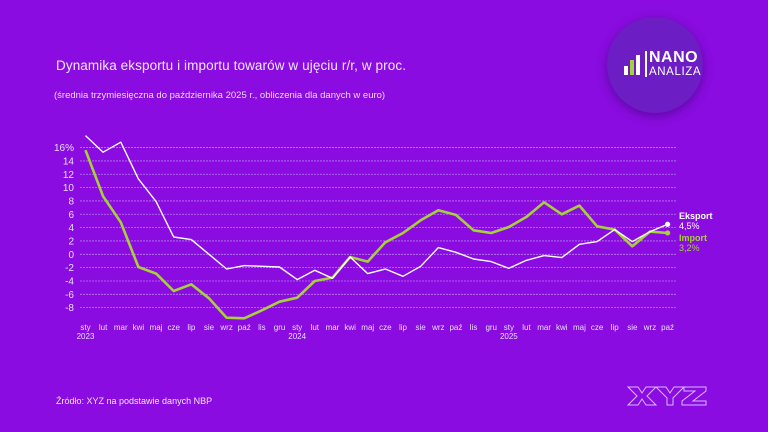  What do you see at coordinates (646, 64) in the screenshot?
I see `logo-divider` at bounding box center [646, 64].